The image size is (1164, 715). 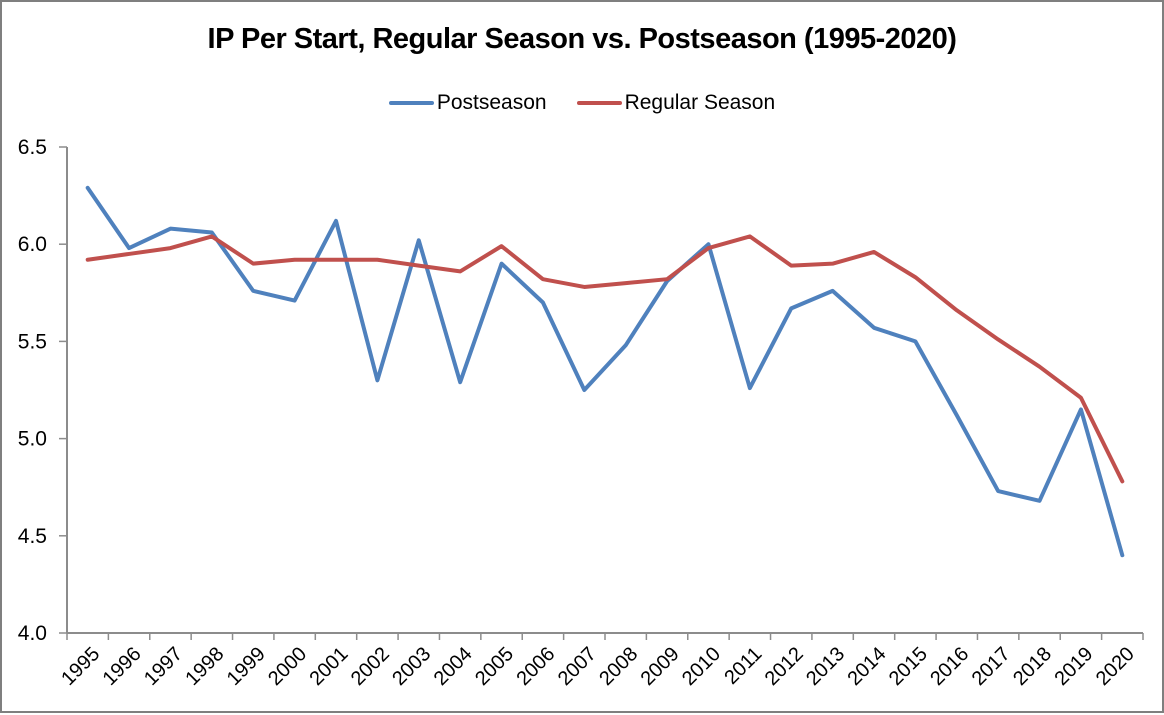 What do you see at coordinates (32, 633) in the screenshot?
I see `y-tick-label: 4.0` at bounding box center [32, 633].